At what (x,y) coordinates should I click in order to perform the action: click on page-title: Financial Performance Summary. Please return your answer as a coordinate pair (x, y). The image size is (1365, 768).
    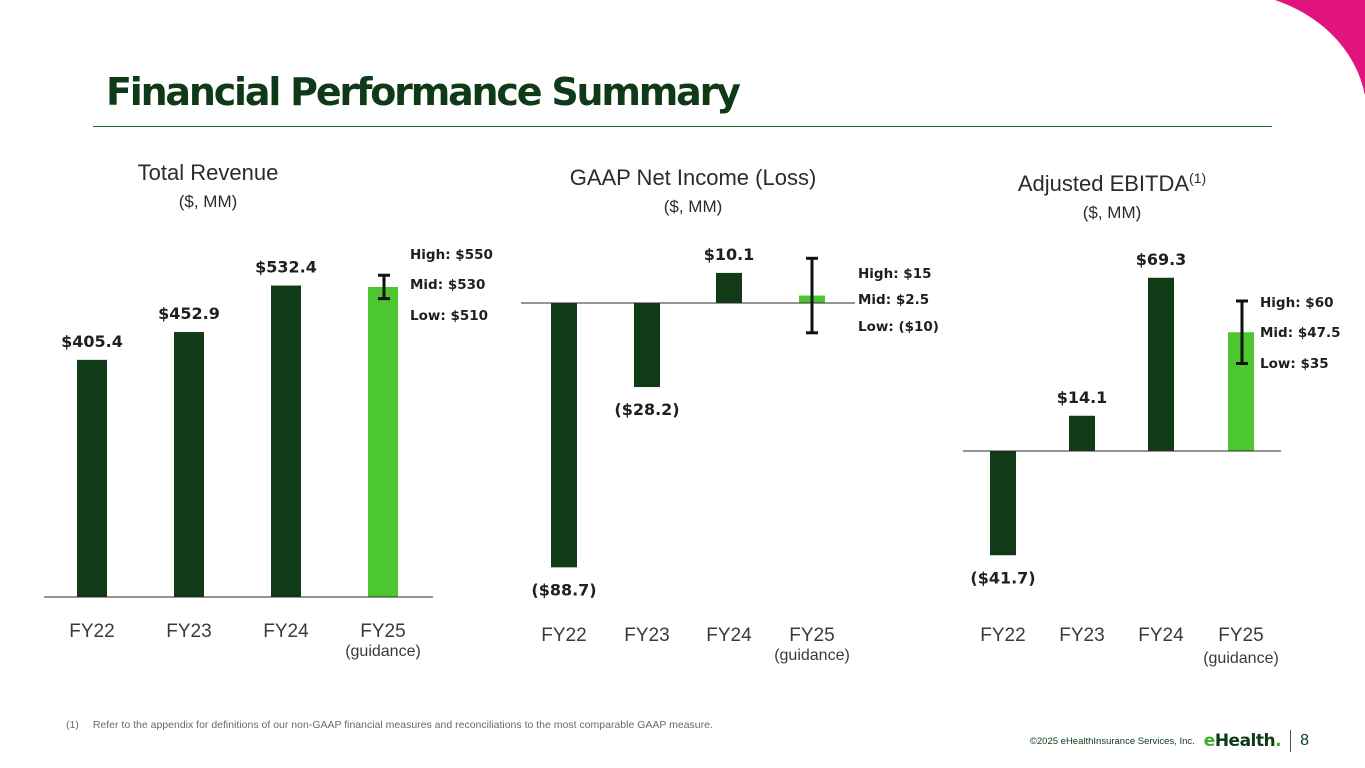
    Looking at the image, I should click on (423, 92).